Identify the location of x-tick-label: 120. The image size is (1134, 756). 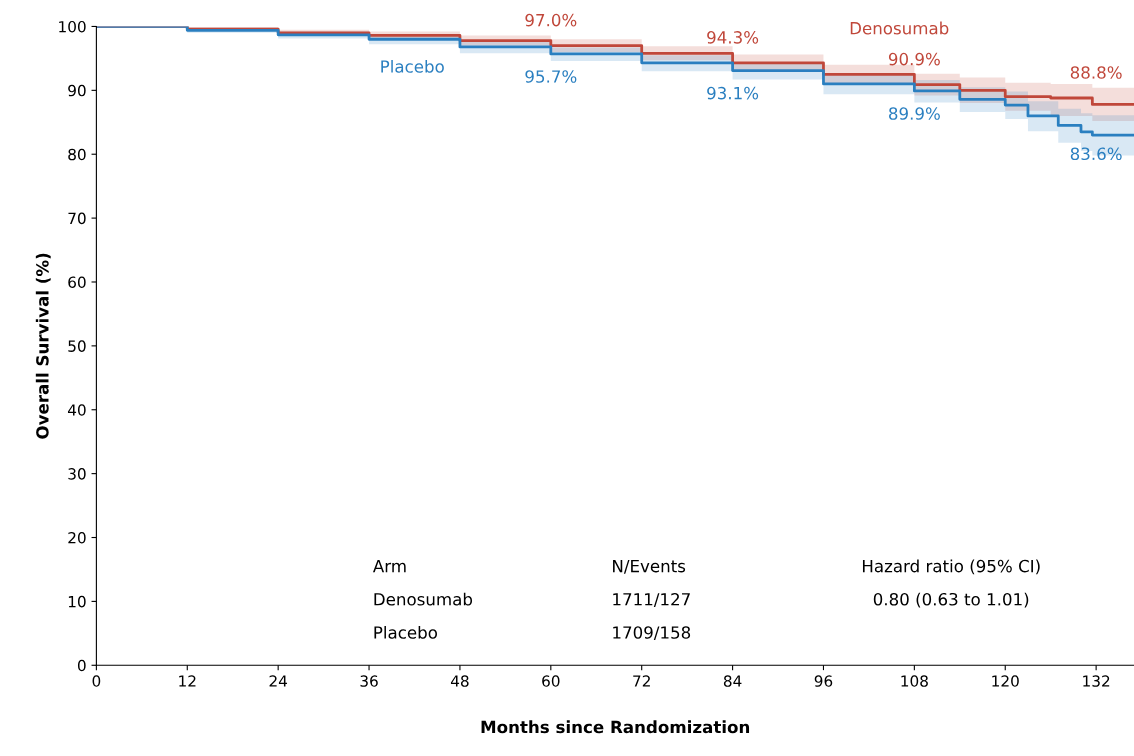
(1005, 681).